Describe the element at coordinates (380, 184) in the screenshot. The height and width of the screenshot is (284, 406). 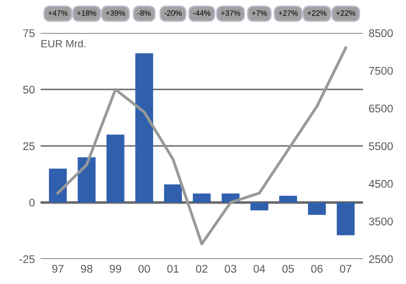
I see `y2-tick-label: 4500` at that location.